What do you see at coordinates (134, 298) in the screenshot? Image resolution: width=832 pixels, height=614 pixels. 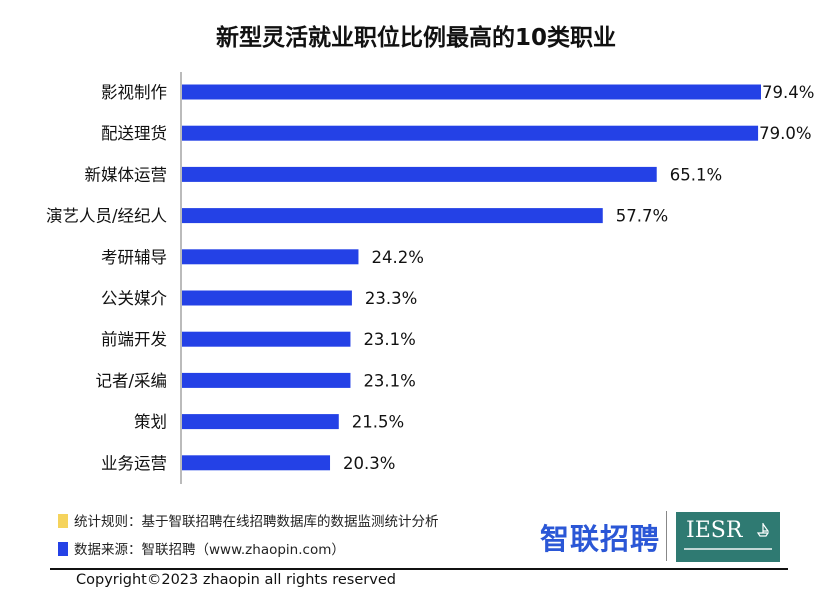 I see `category-label: 公关媒介` at bounding box center [134, 298].